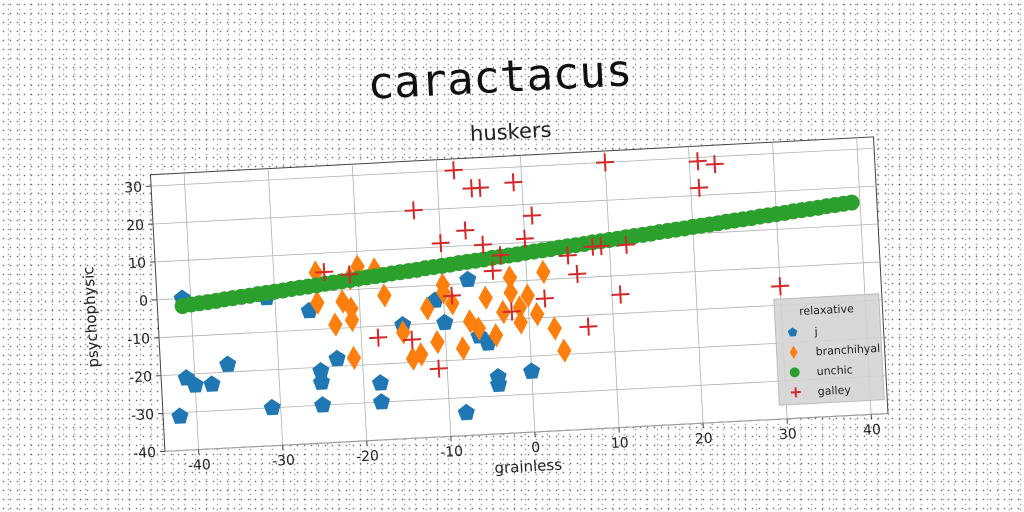 The height and width of the screenshot is (512, 1024). Describe the element at coordinates (619, 443) in the screenshot. I see `x-tick-label: 10` at that location.